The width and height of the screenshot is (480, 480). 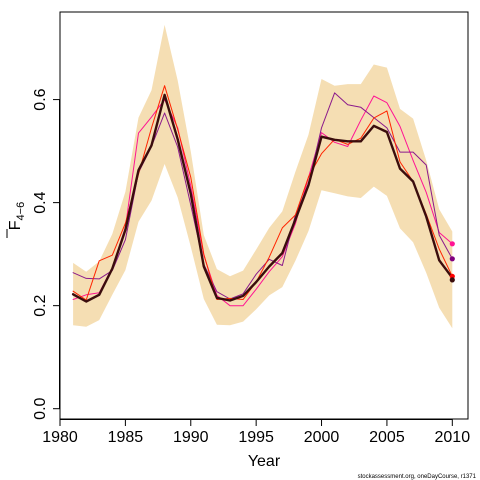 I want to click on x-tick-label: 2005, so click(x=387, y=437).